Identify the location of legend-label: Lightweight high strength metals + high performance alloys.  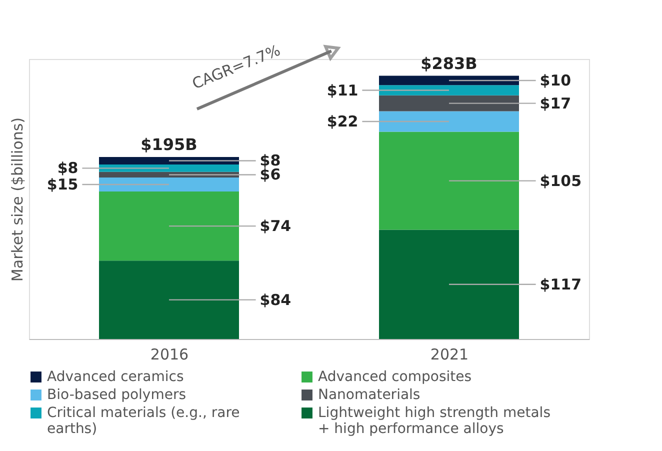
(434, 421).